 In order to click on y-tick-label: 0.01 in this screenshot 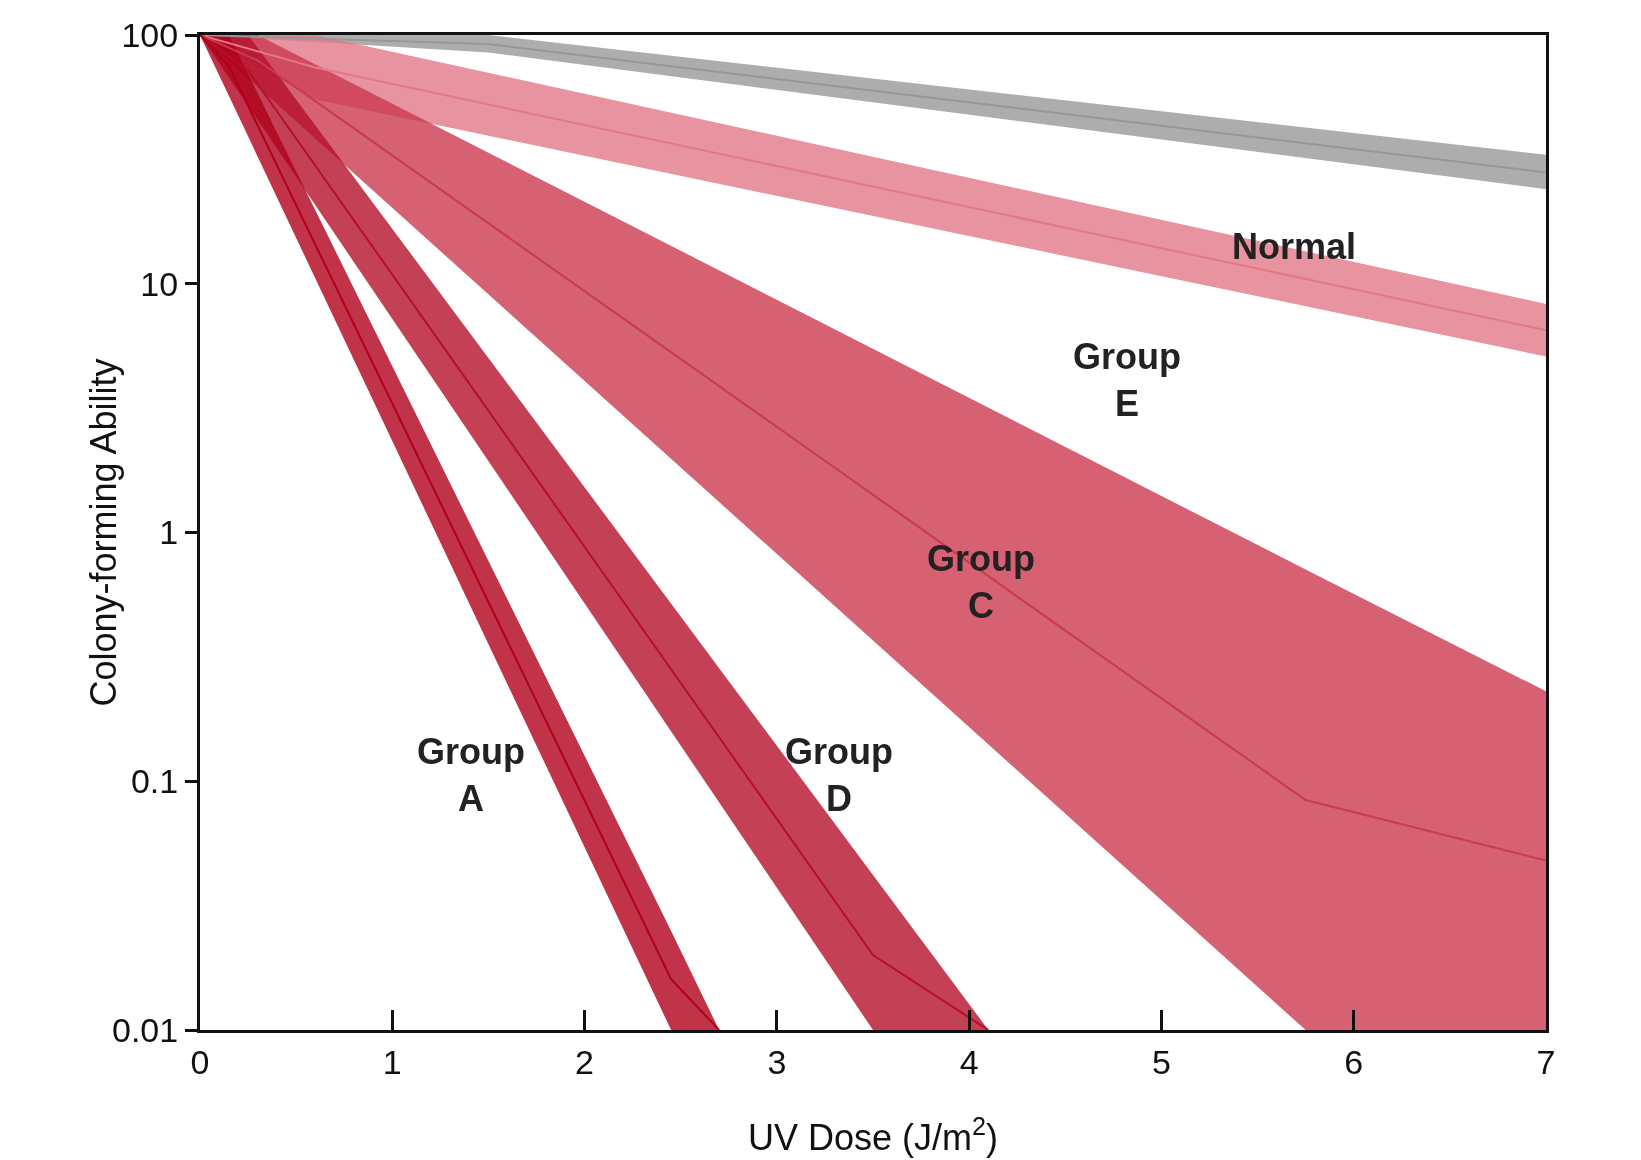, I will do `click(145, 1029)`.